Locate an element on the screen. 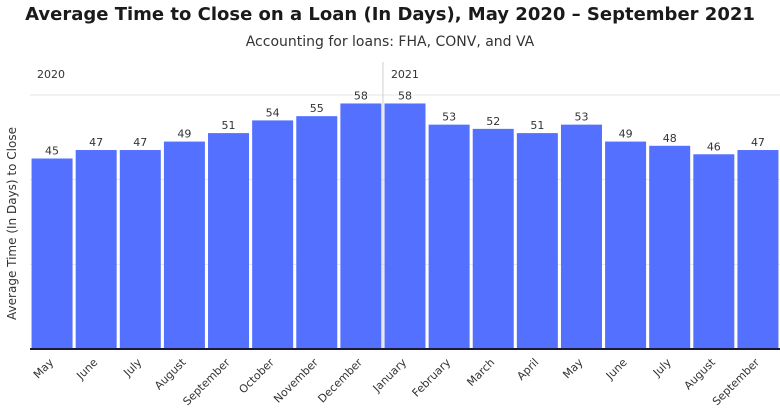 The image size is (780, 410). x-tick-label: April is located at coordinates (527, 369).